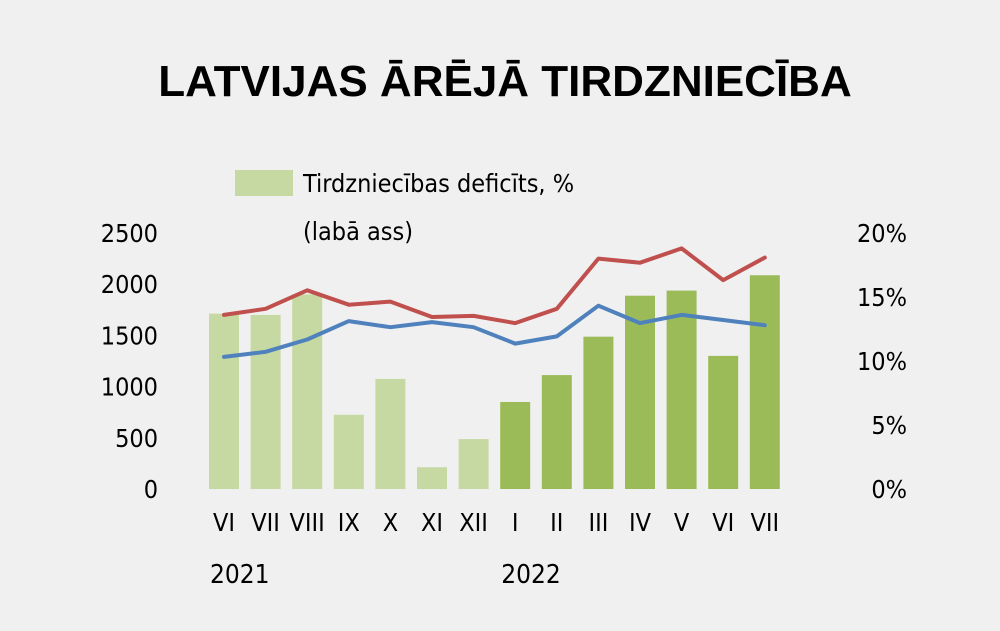  Describe the element at coordinates (496, 522) in the screenshot. I see `category-axis: VI VII VIII IX X XI XII I II III IV V VI VII` at that location.